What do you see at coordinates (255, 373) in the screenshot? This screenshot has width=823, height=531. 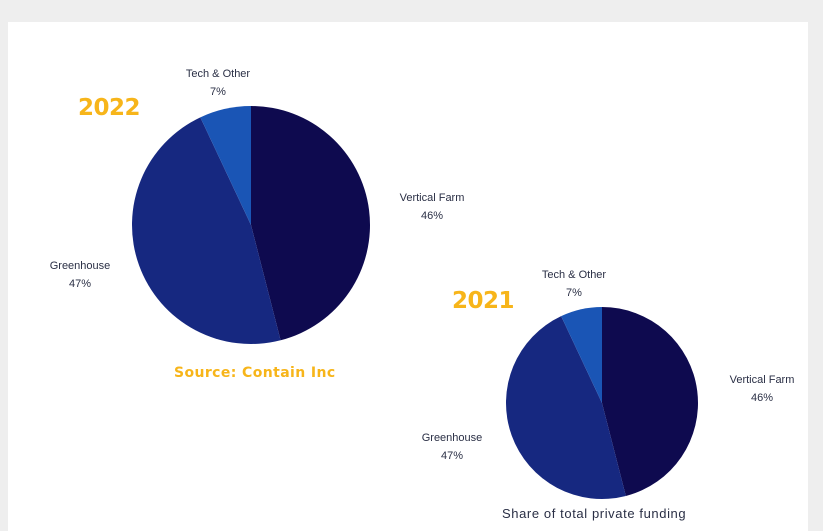 I see `source-note: Source: Contain Inc` at bounding box center [255, 373].